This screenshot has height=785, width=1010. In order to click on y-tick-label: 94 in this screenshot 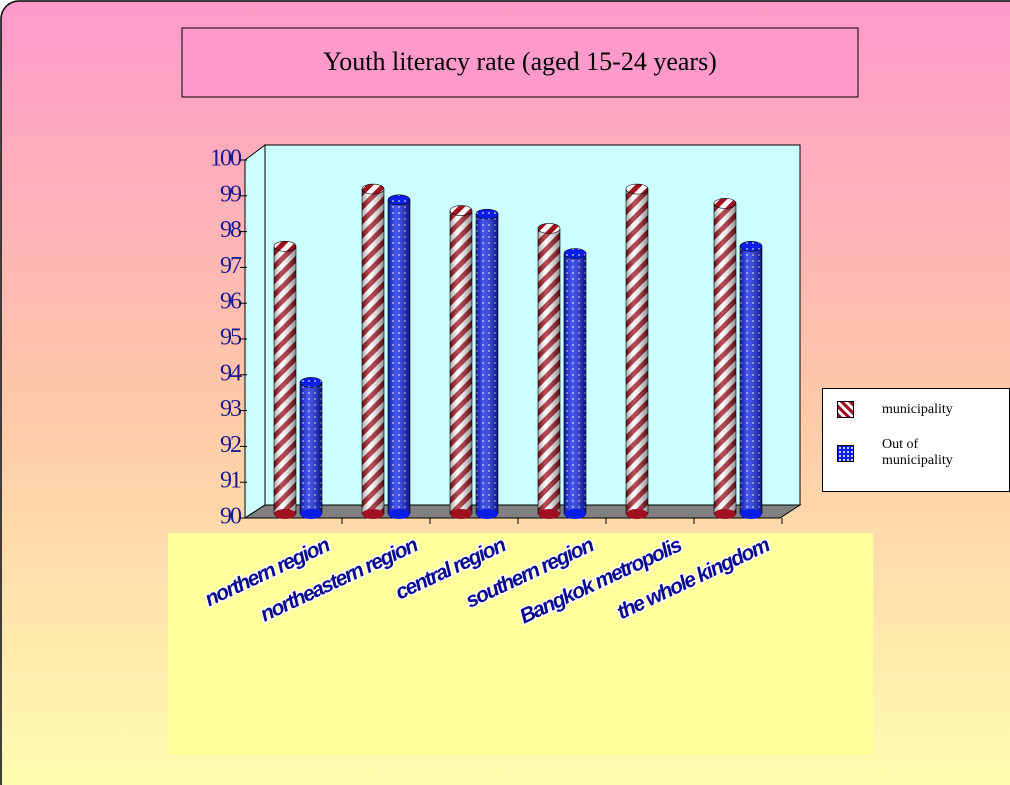, I will do `click(231, 373)`.